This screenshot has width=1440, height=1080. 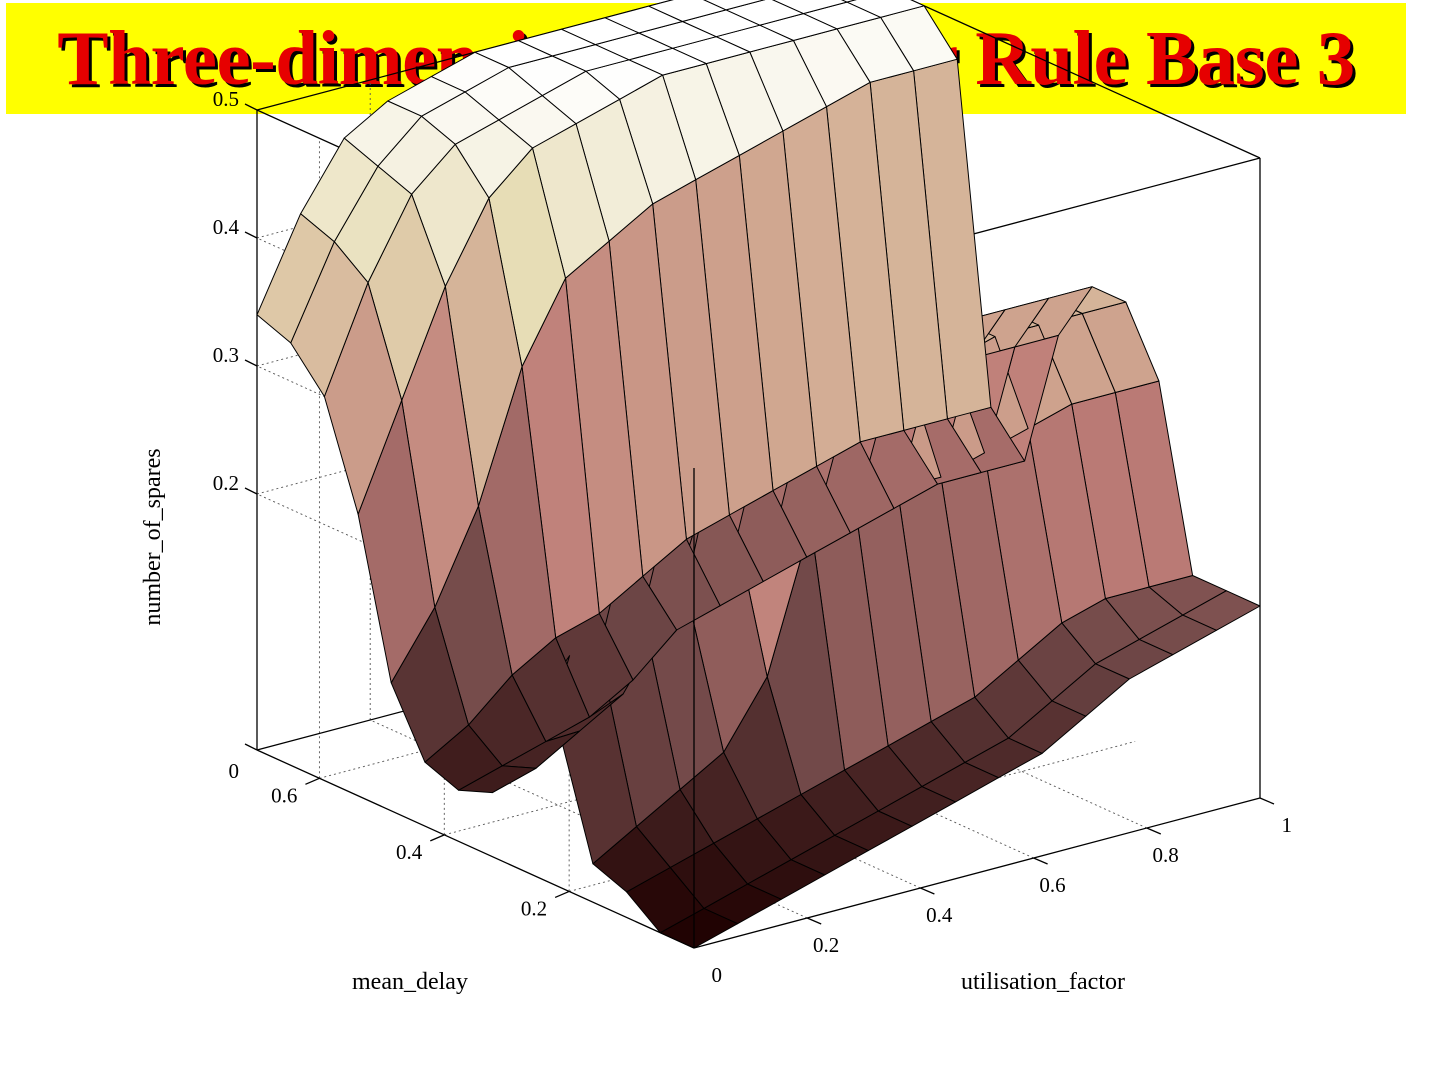 What do you see at coordinates (234, 771) in the screenshot?
I see `z-tick-label: 0` at bounding box center [234, 771].